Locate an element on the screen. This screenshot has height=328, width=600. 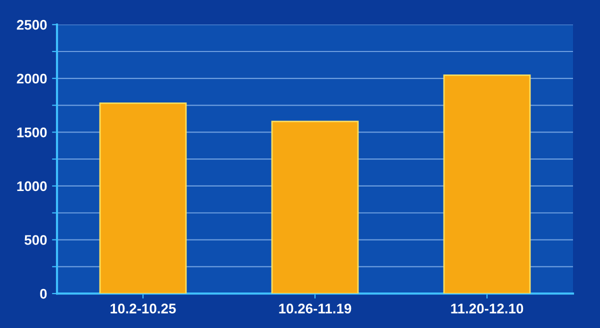
y-tick-label: 1500 is located at coordinates (32, 133).